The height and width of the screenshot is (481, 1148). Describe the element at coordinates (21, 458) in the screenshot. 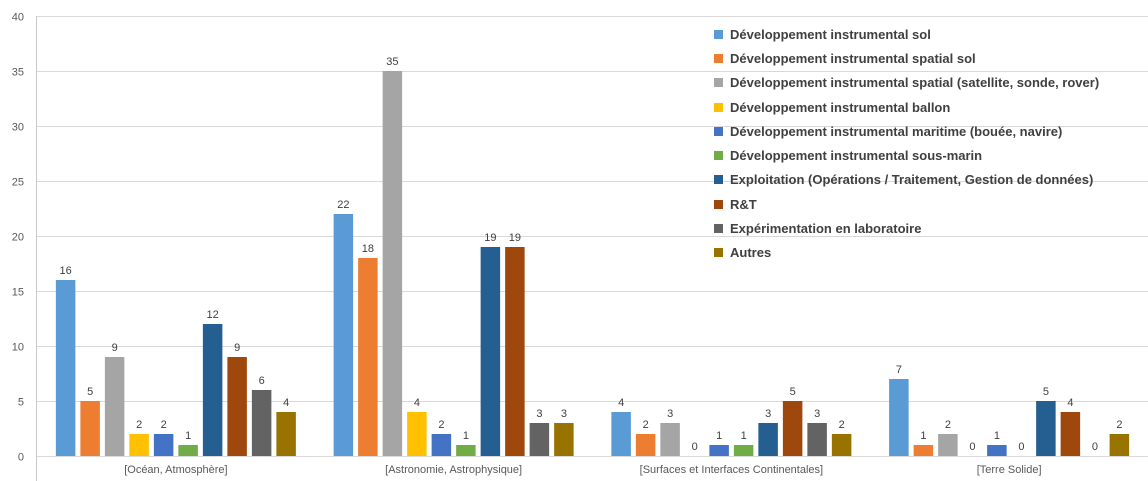

I see `y-tick-label: 0` at that location.